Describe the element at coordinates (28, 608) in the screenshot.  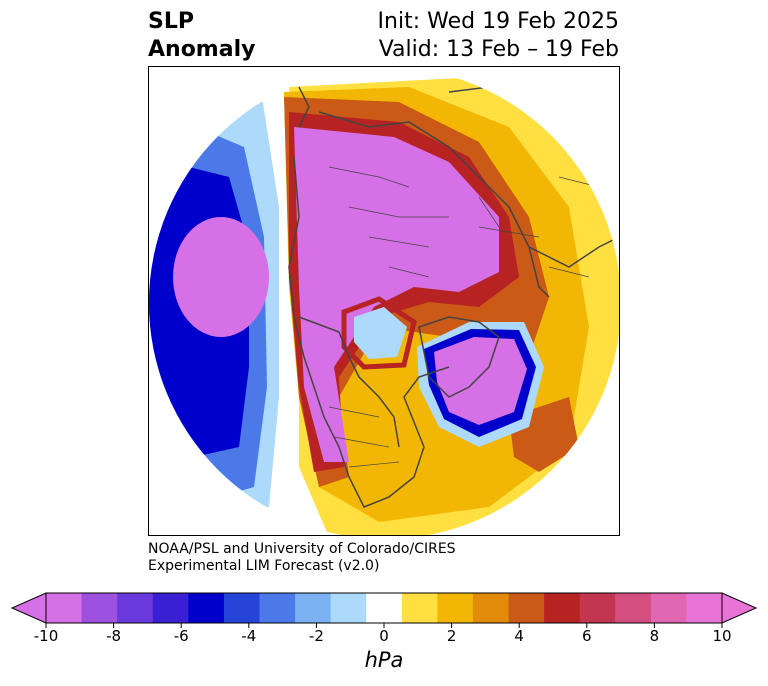
I see `colorbar-under-arrow` at that location.